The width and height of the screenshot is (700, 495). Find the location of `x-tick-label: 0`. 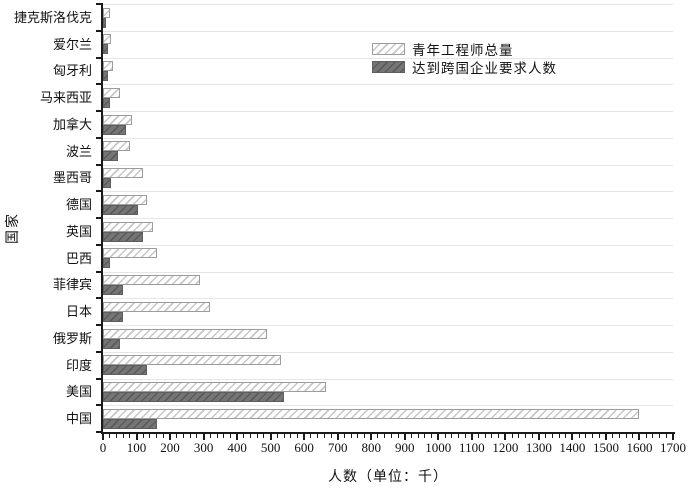

x-tick-label: 0 is located at coordinates (103, 447).